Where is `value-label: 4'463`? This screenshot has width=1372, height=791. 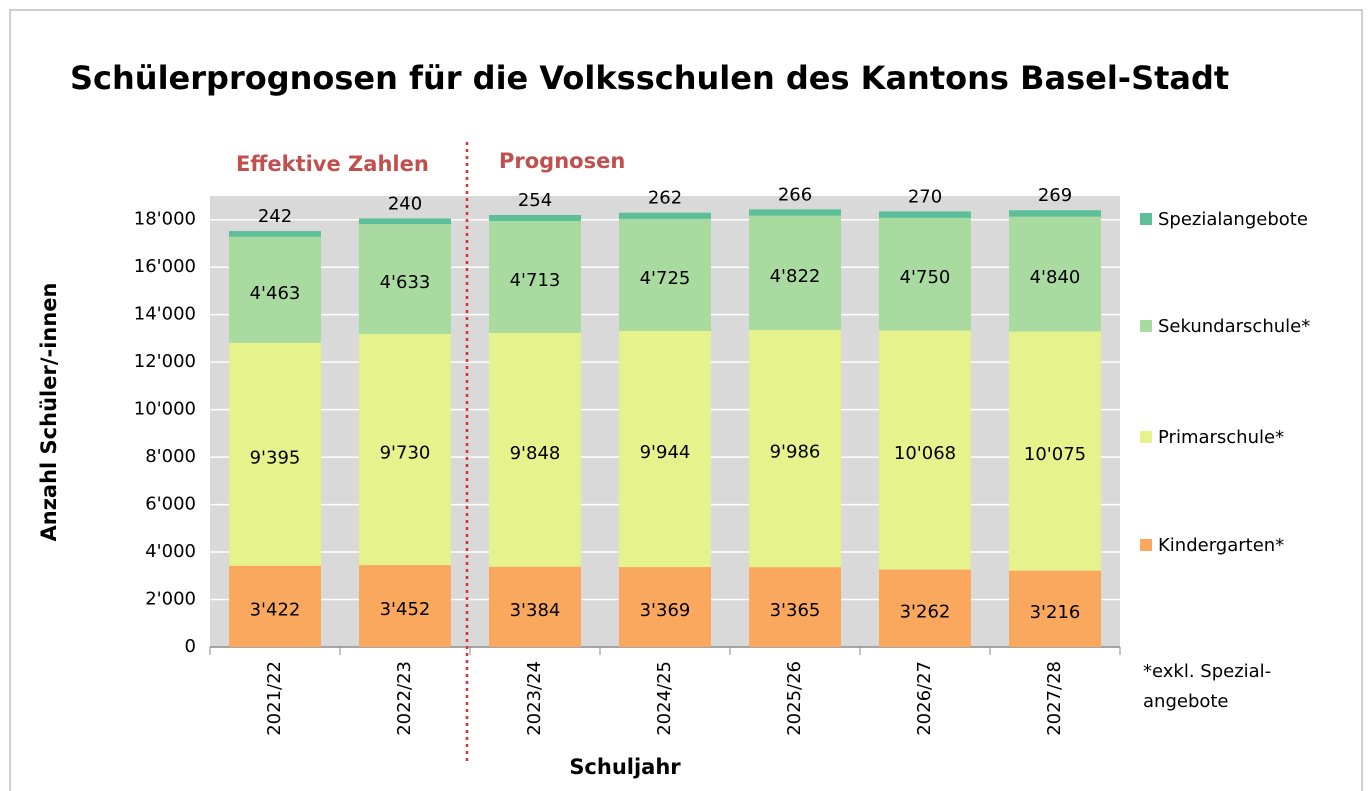
value-label: 4'463 is located at coordinates (275, 293).